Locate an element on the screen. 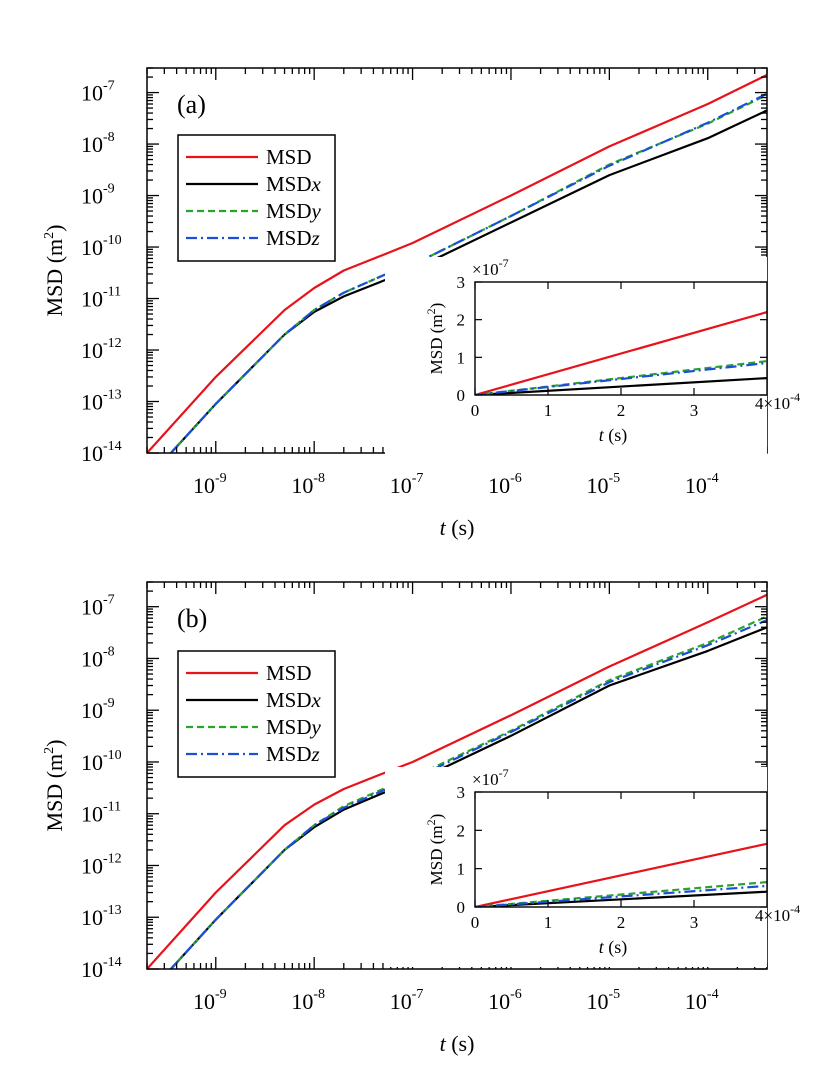 Image resolution: width=830 pixels, height=1090 pixels. x-tick-label: 10⁻⁹ is located at coordinates (210, 484).